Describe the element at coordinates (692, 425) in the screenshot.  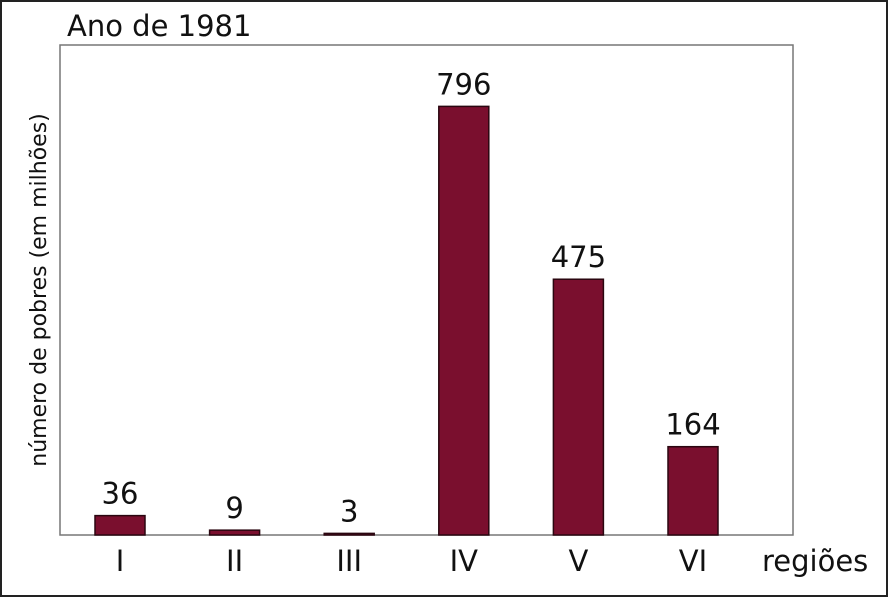
I see `value-label: 164` at that location.